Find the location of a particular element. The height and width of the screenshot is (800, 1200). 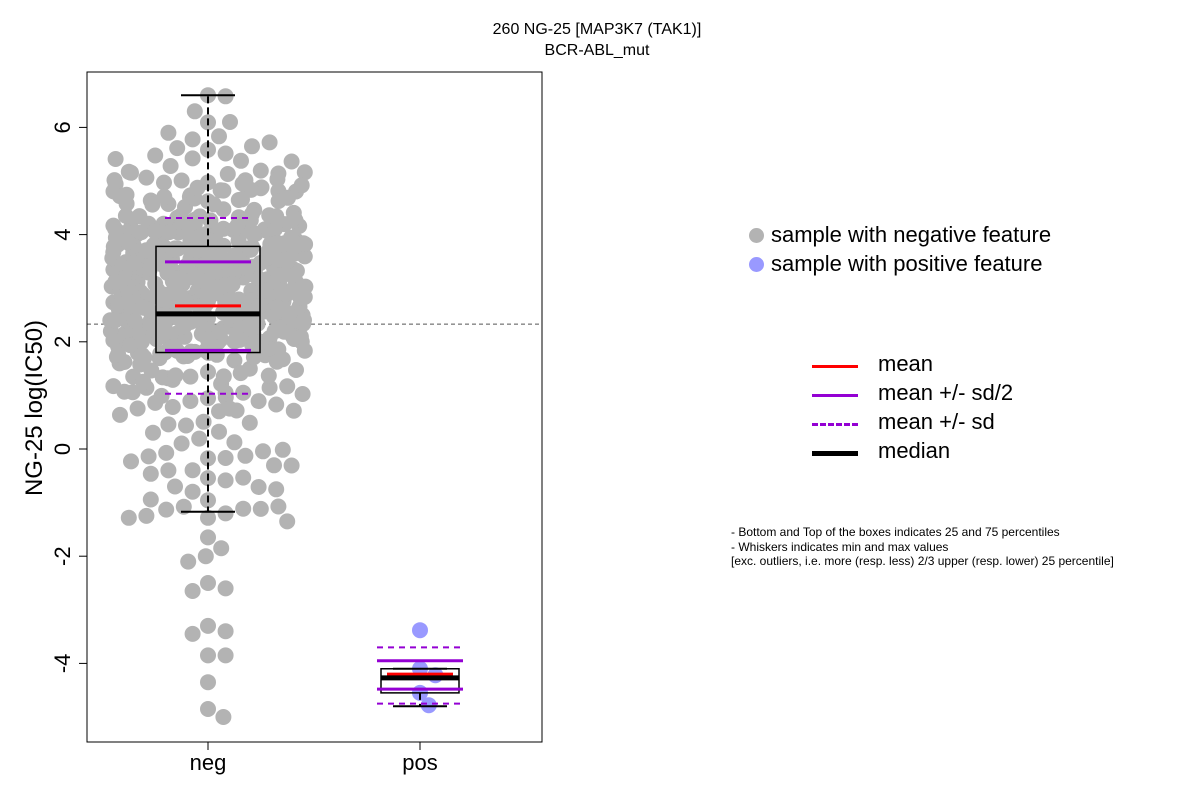

y-tick-label: 2 is located at coordinates (62, 342).